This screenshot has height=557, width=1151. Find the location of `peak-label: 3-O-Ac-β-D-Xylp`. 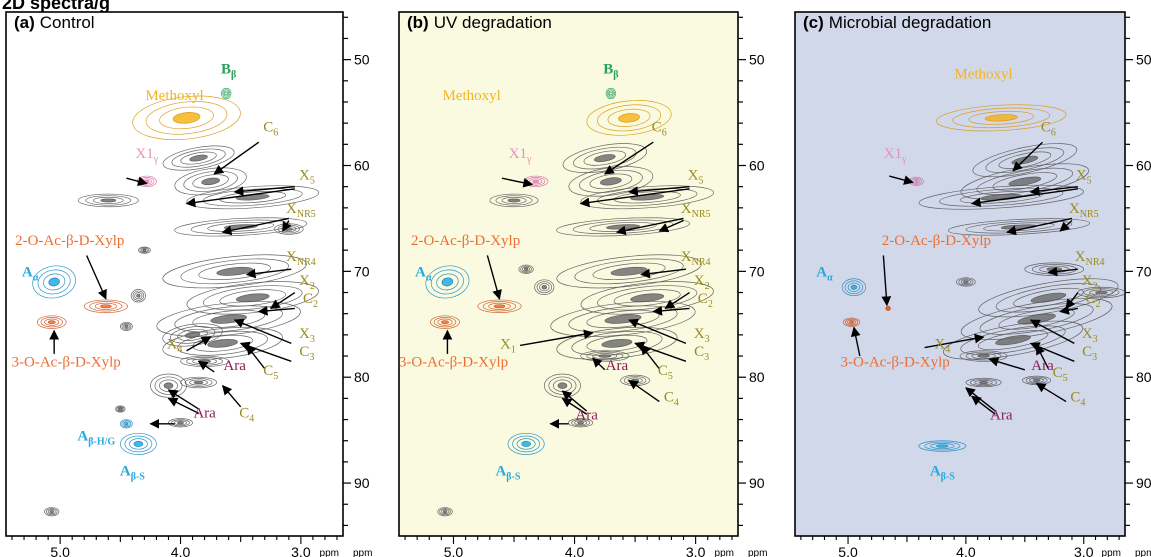

peak-label: 3-O-Ac-β-D-Xylp is located at coordinates (66, 363).